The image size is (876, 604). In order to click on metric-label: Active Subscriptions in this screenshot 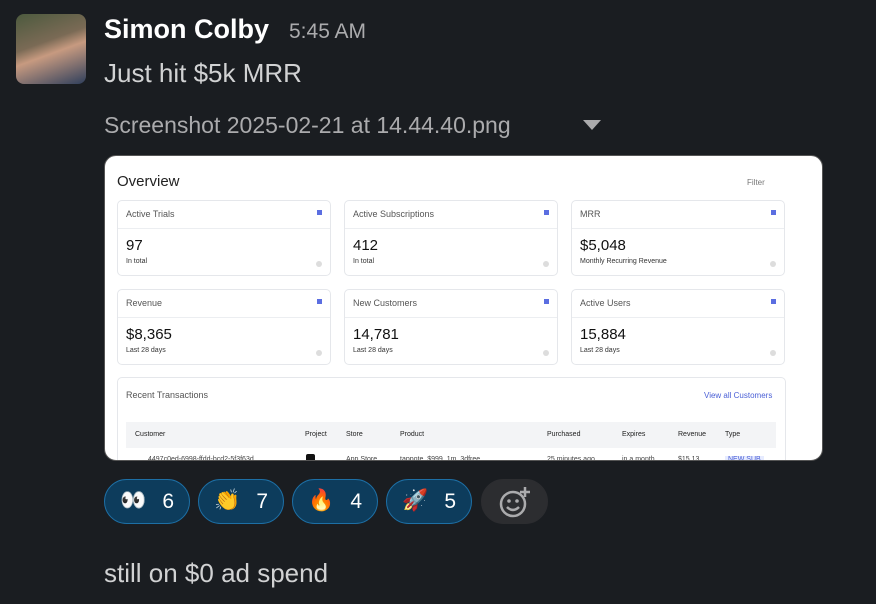, I will do `click(394, 214)`.